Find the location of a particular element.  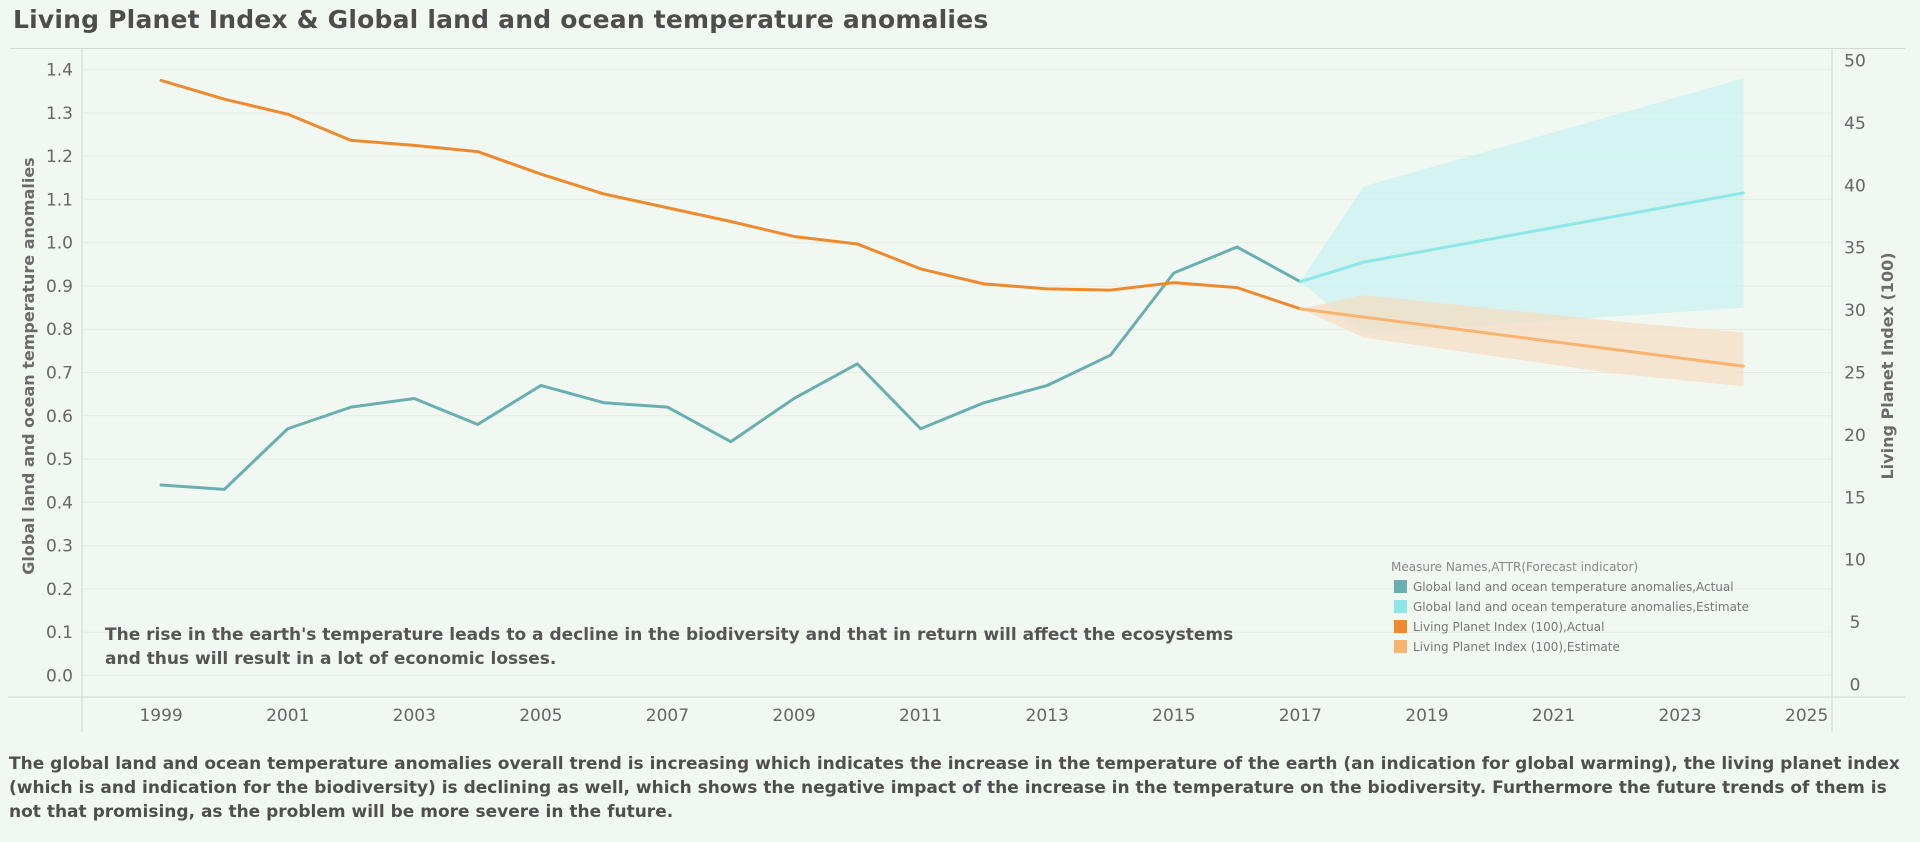

y-tick-label-right: 45 is located at coordinates (1855, 124).